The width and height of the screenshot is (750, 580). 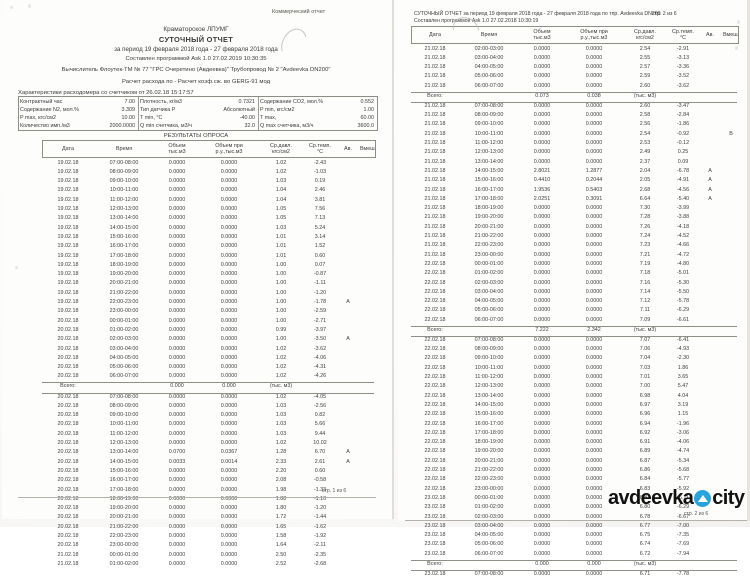 What do you see at coordinates (645, 451) in the screenshot?
I see `table-cell: 6.89` at bounding box center [645, 451].